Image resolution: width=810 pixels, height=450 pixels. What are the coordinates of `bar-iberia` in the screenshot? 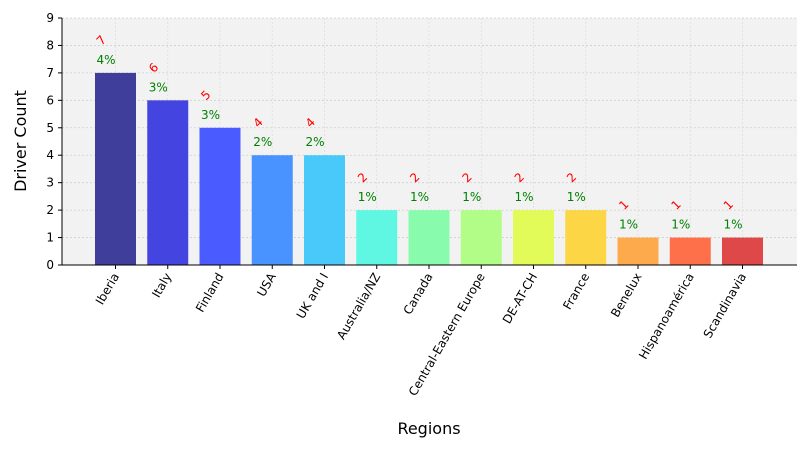 It's located at (115, 168).